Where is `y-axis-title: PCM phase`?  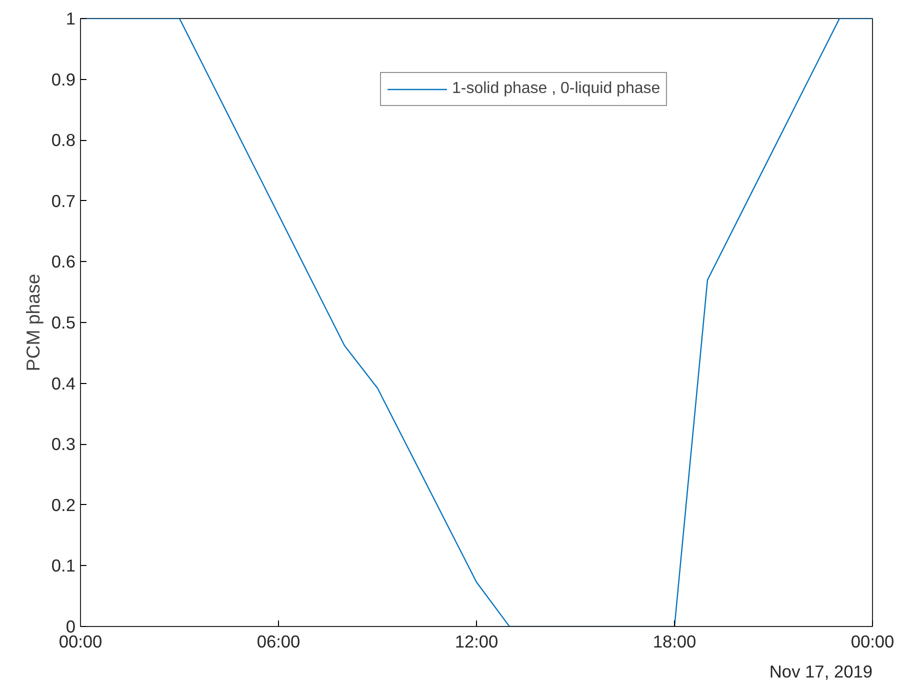 y-axis-title: PCM phase is located at coordinates (33, 323).